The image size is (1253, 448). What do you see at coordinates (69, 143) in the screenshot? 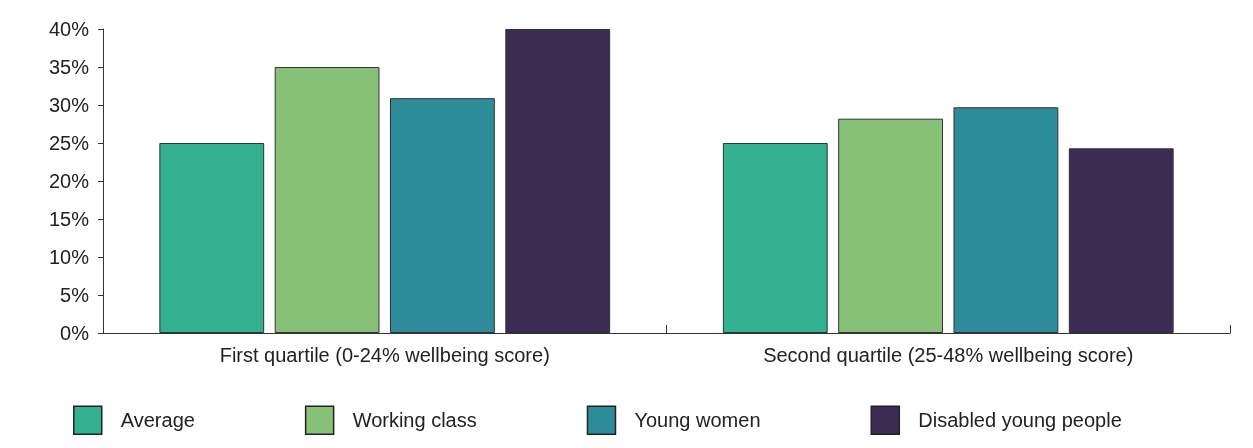
I see `y-tick-label: 25%` at bounding box center [69, 143].